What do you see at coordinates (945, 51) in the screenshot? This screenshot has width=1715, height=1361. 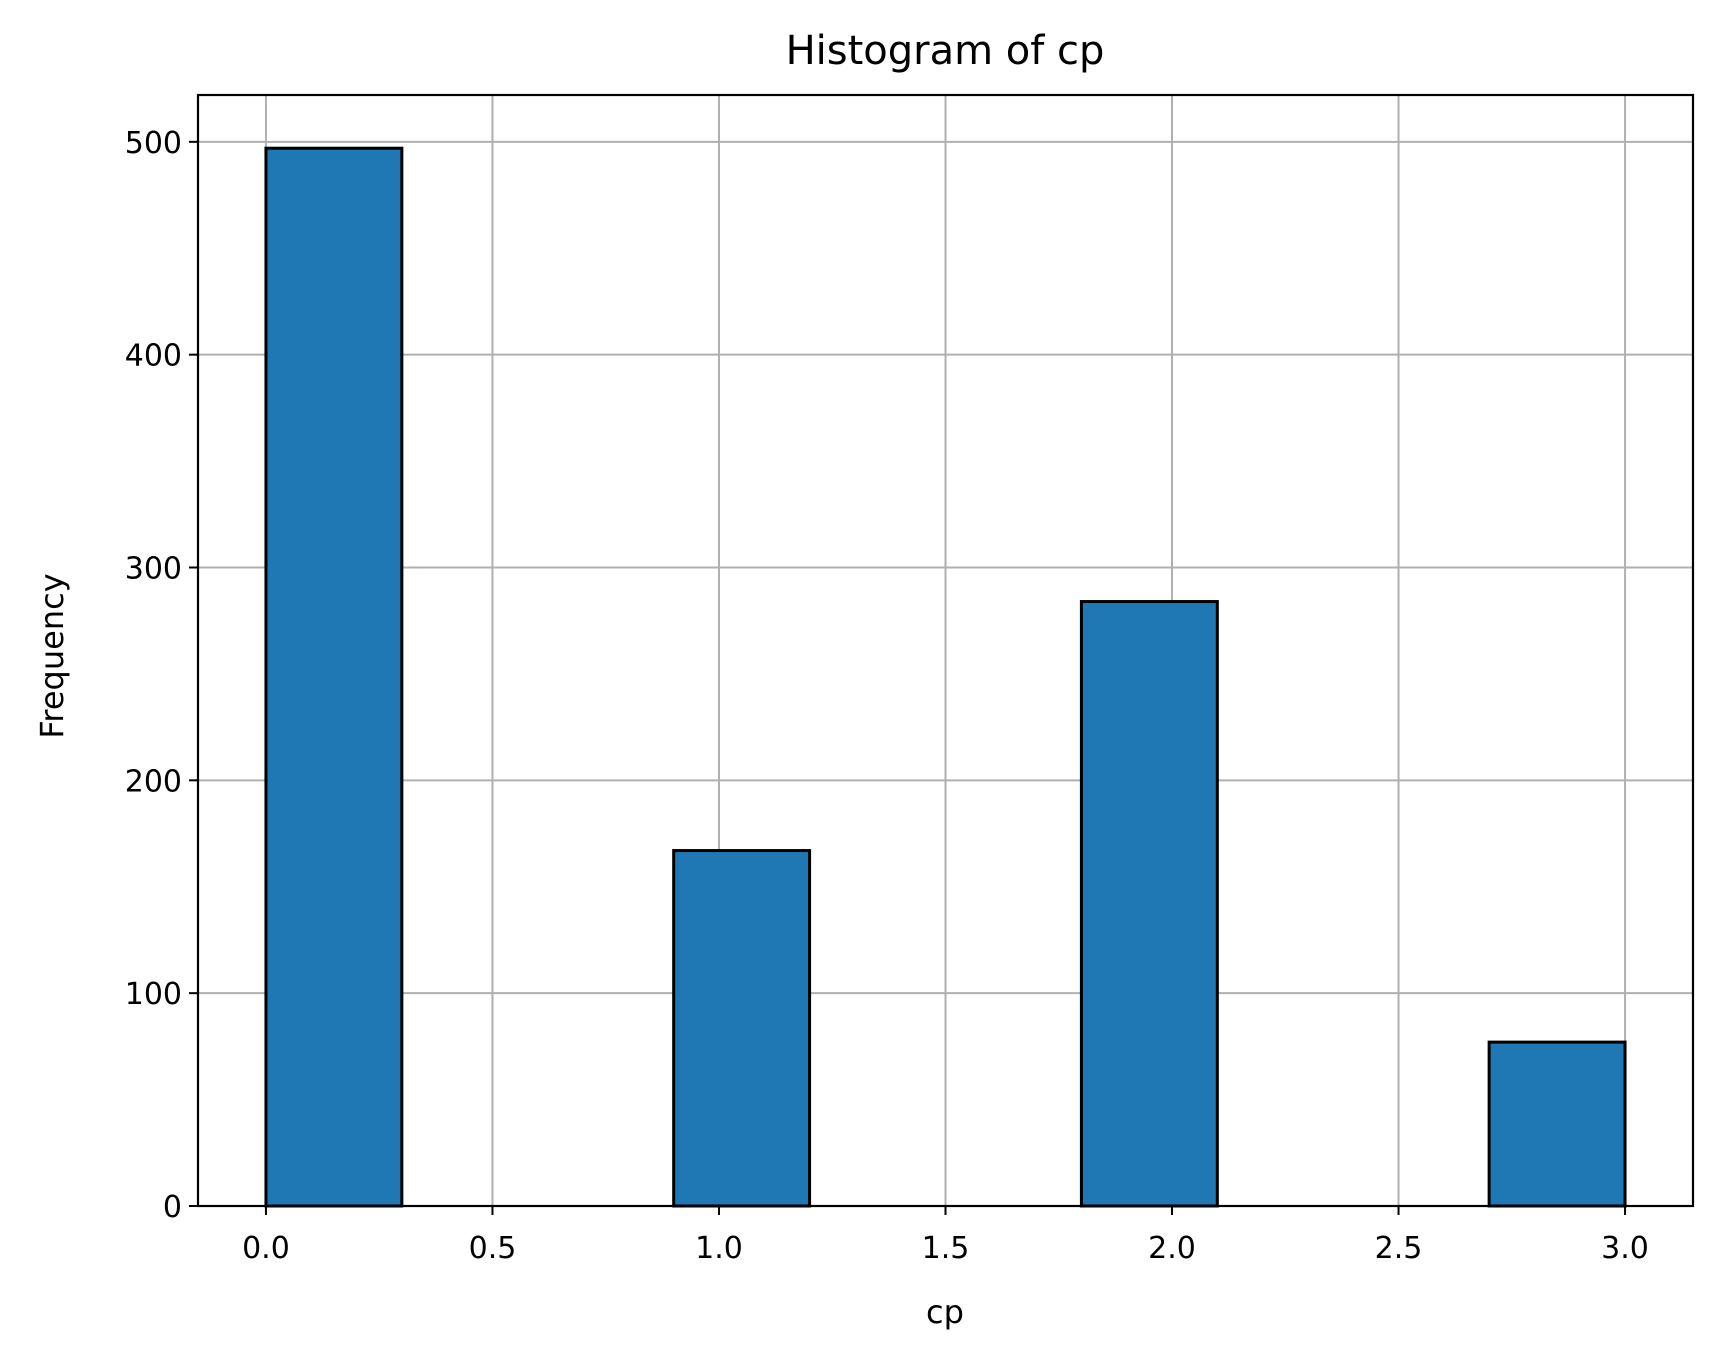 I see `chart-title: Histogram of cp` at bounding box center [945, 51].